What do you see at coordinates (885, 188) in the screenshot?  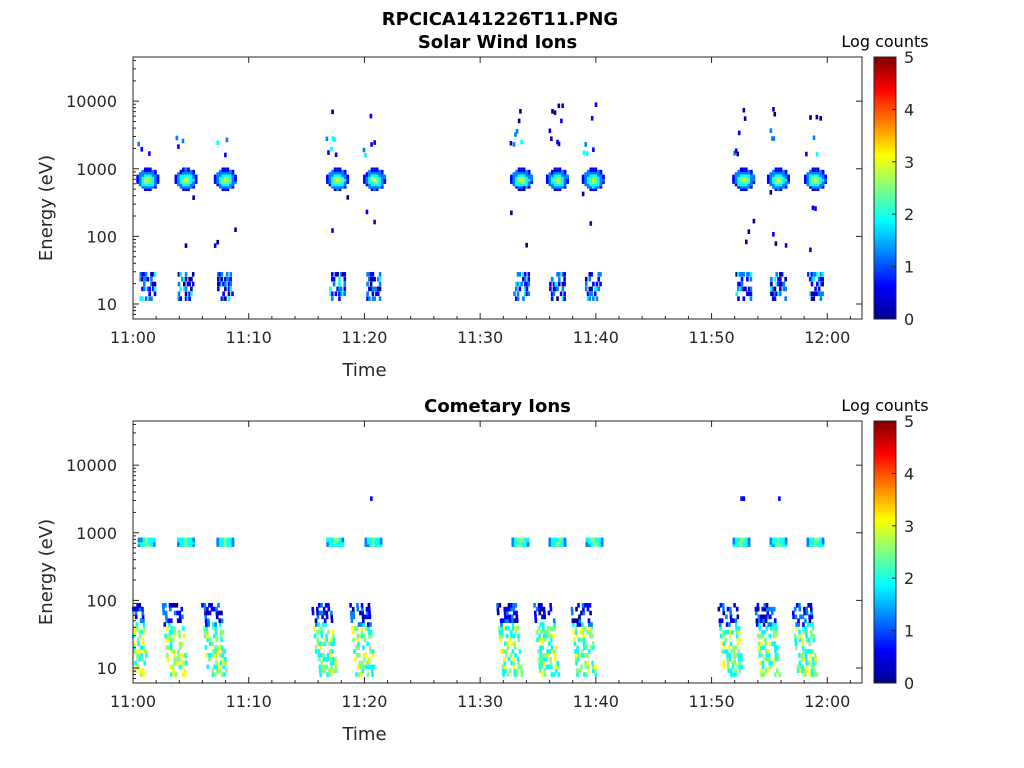 I see `colorbar` at bounding box center [885, 188].